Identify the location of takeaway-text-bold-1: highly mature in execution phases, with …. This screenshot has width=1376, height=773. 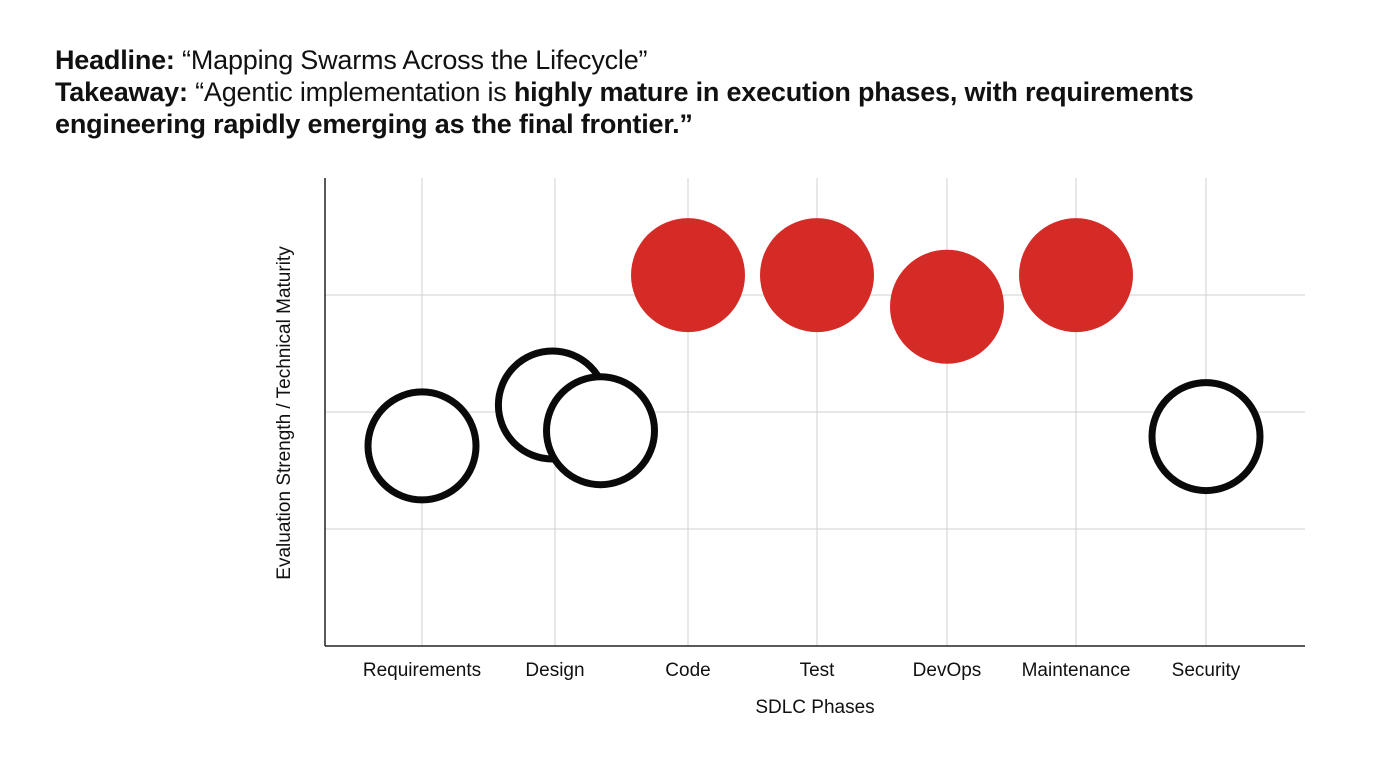
(853, 92).